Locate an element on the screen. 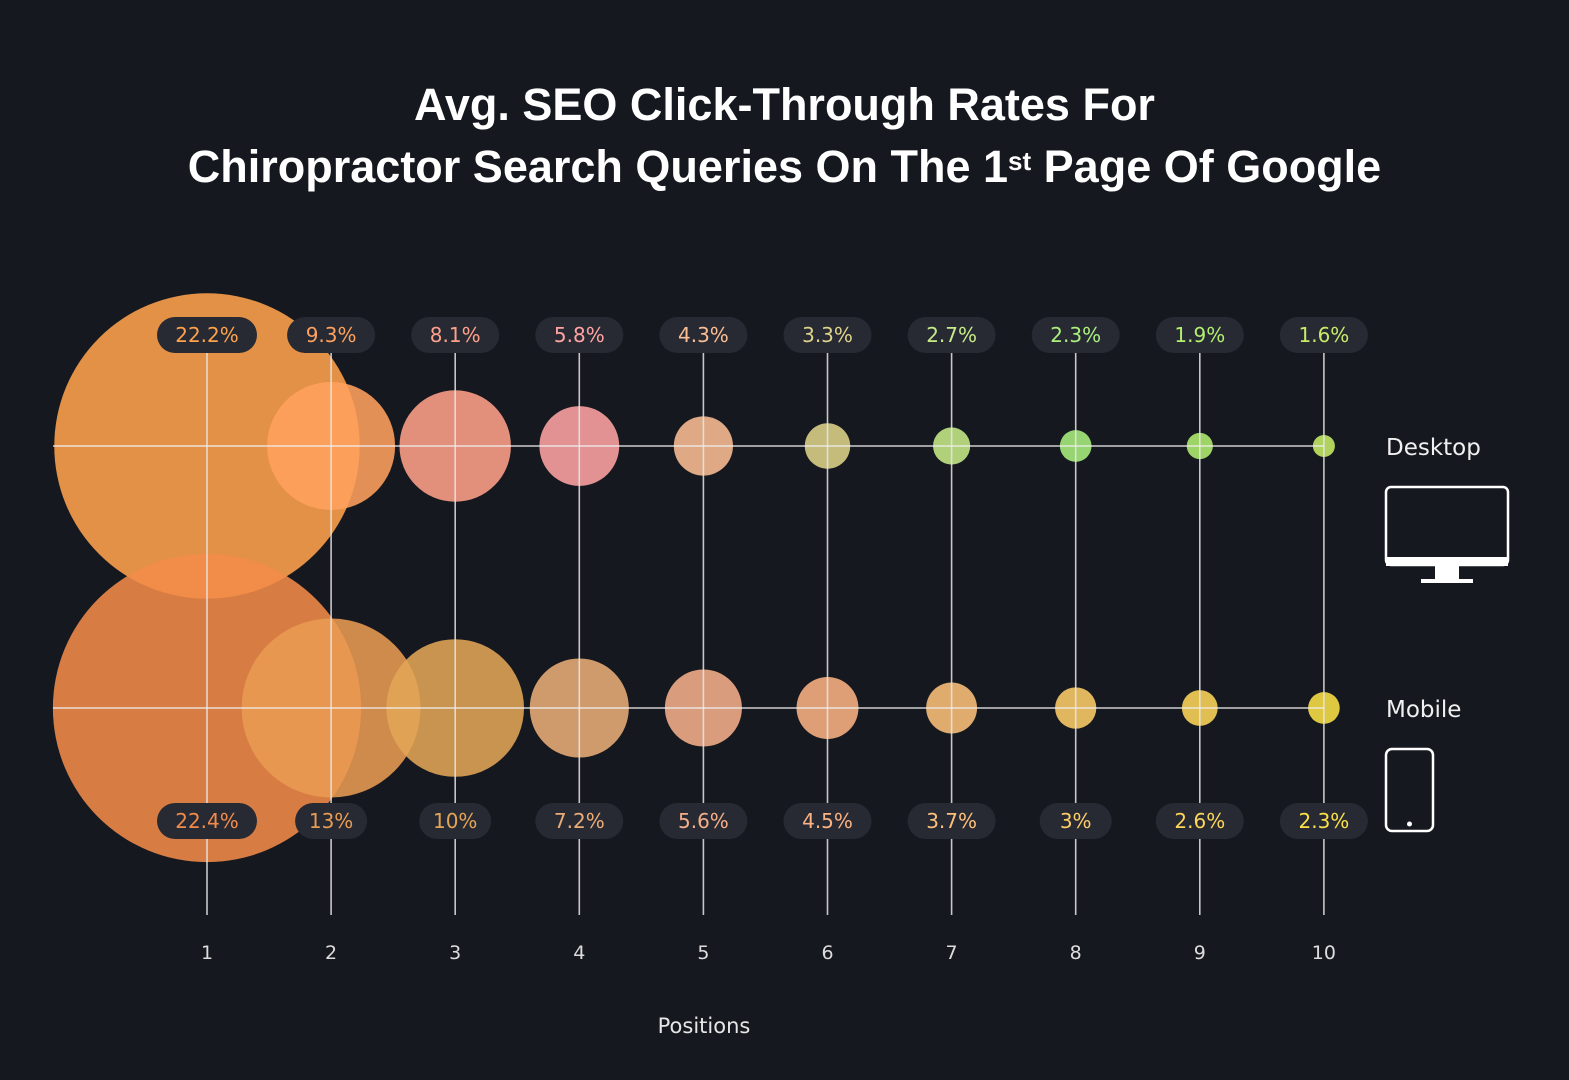 The height and width of the screenshot is (1080, 1569). value-label-desktop: 5.8% is located at coordinates (579, 335).